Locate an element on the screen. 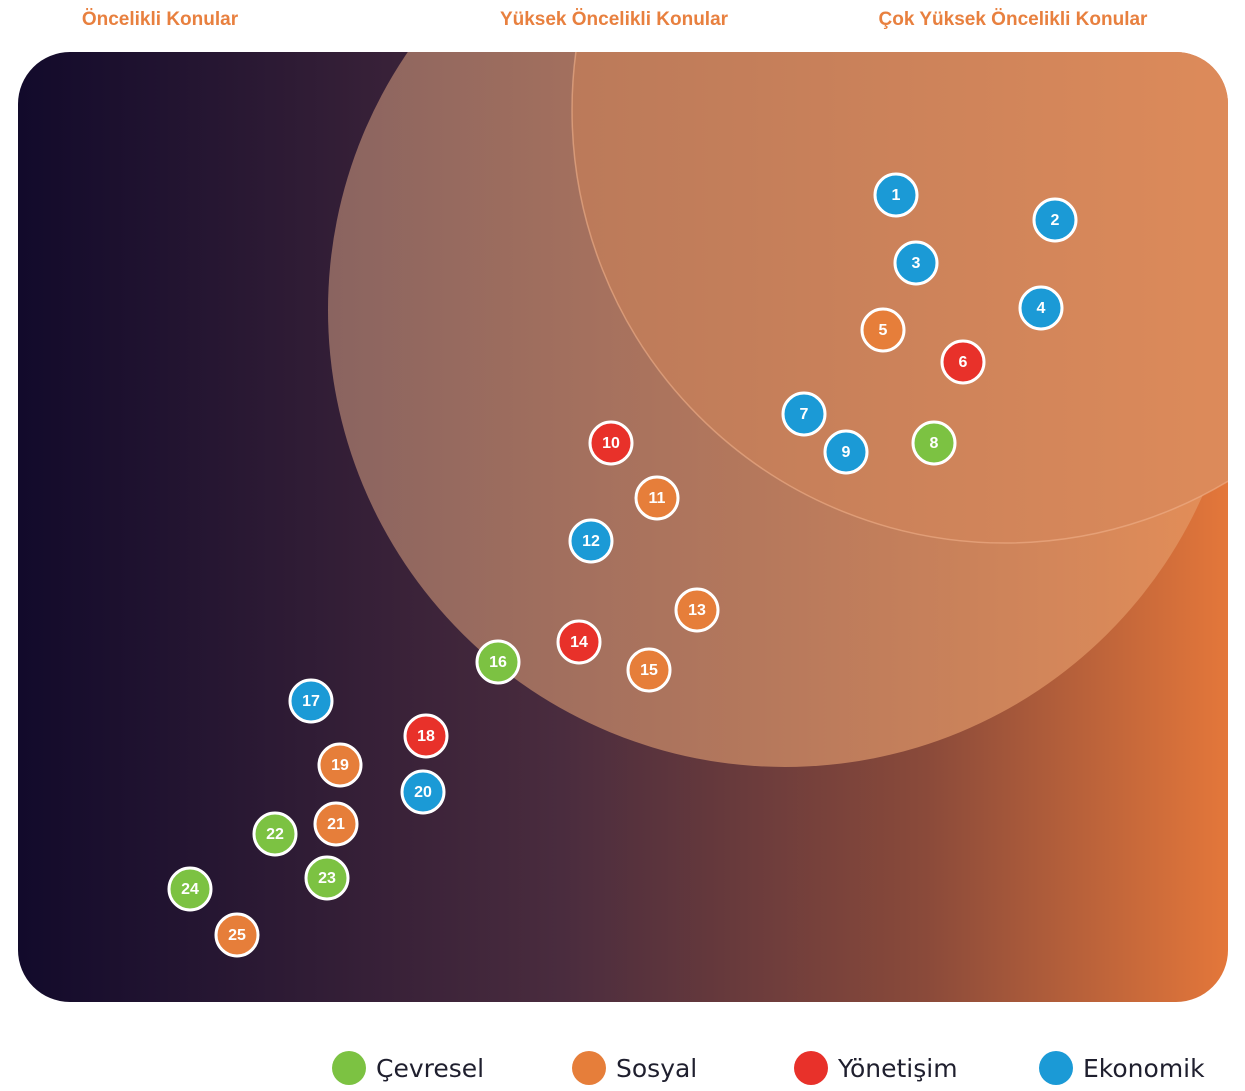  topic-node: 2 is located at coordinates (1055, 220).